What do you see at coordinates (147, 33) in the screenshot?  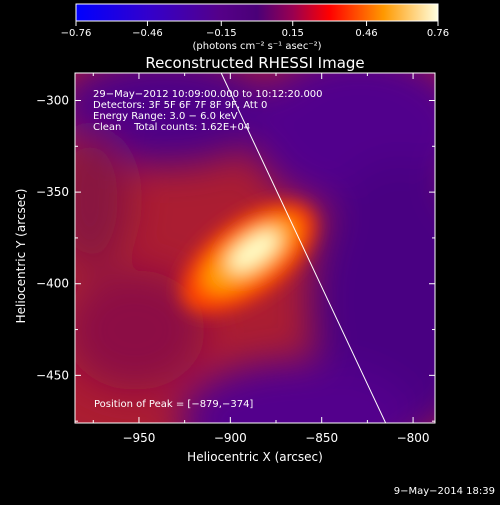 I see `colorbar-tick-label: −0.46` at bounding box center [147, 33].